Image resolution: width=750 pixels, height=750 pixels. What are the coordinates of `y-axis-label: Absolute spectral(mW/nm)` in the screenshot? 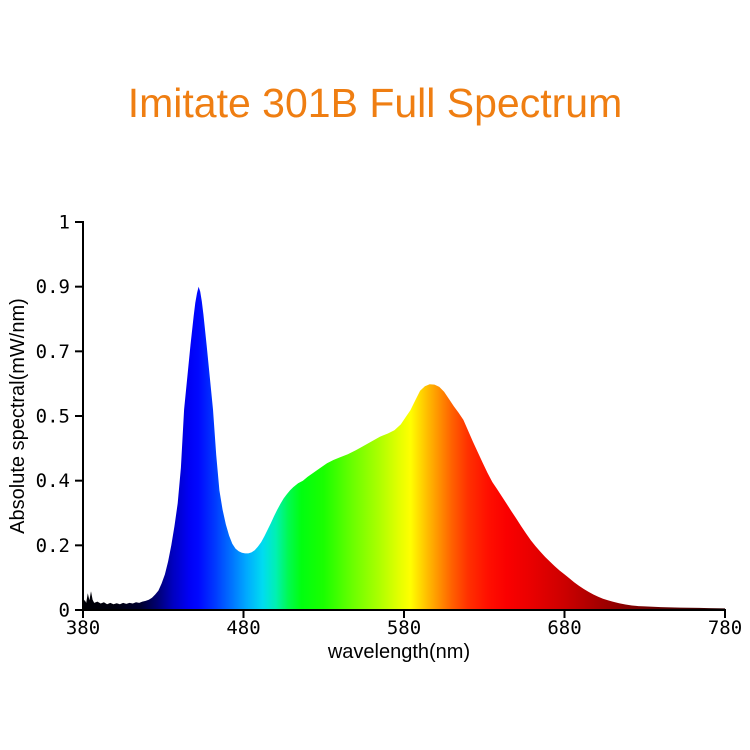 It's located at (18, 416).